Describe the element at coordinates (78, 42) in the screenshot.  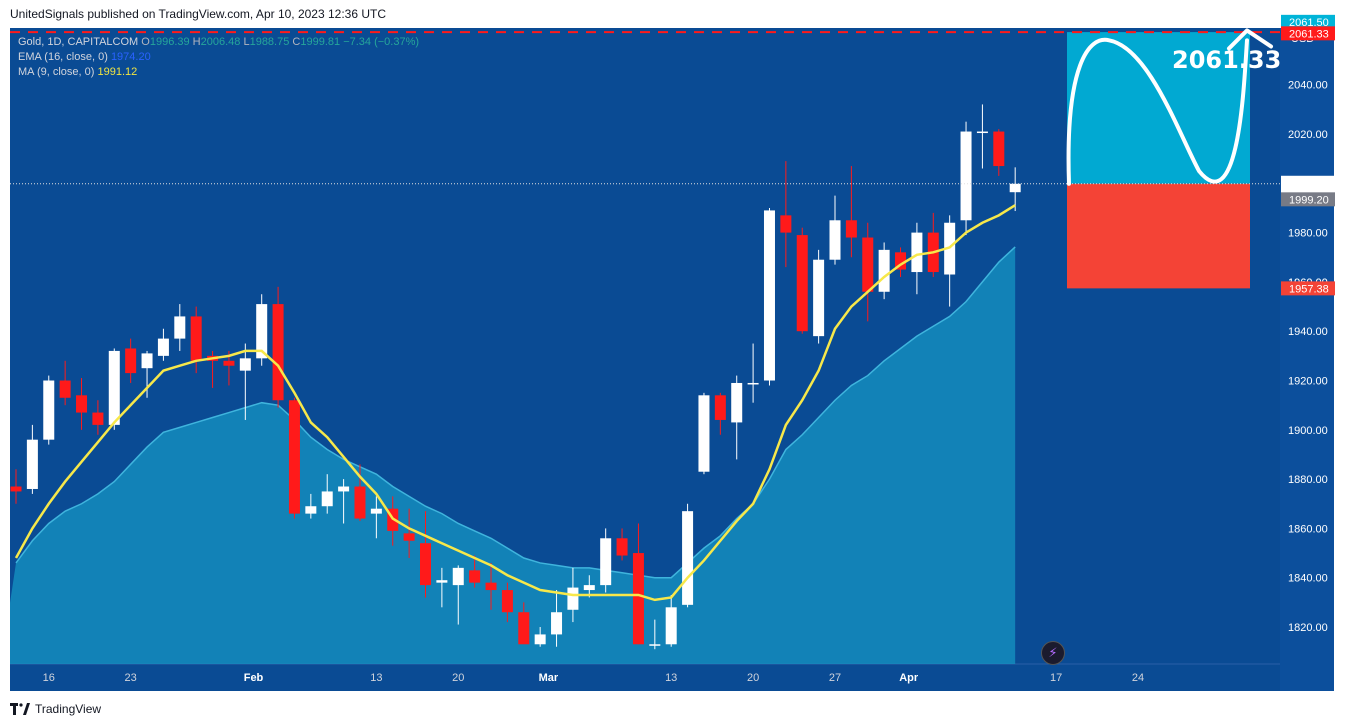
I see `symbol-name: Gold, 1D, CAPITALCOM` at that location.